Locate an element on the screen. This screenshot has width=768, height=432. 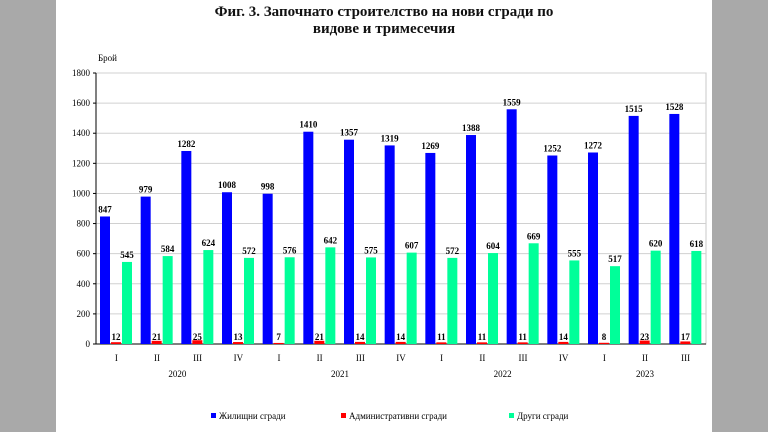
data-label: 517 is located at coordinates (615, 259).